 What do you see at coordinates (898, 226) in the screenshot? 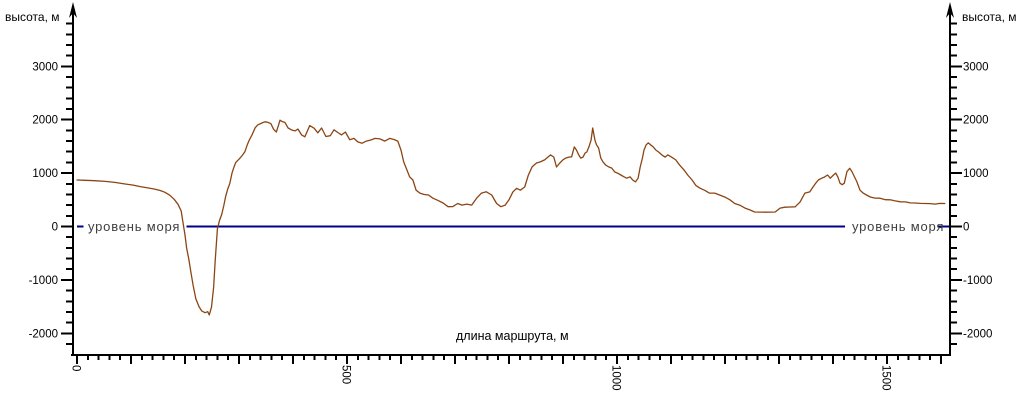
I see `sea-level-label-right: уровень моря` at bounding box center [898, 226].